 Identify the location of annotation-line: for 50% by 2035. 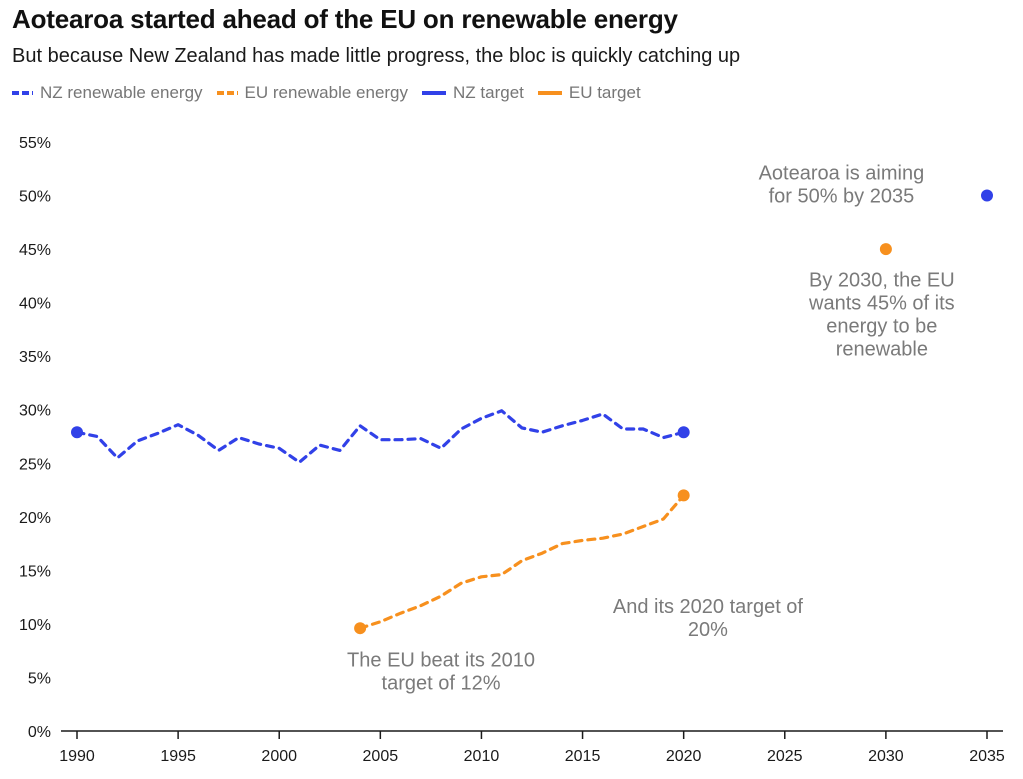
(842, 196).